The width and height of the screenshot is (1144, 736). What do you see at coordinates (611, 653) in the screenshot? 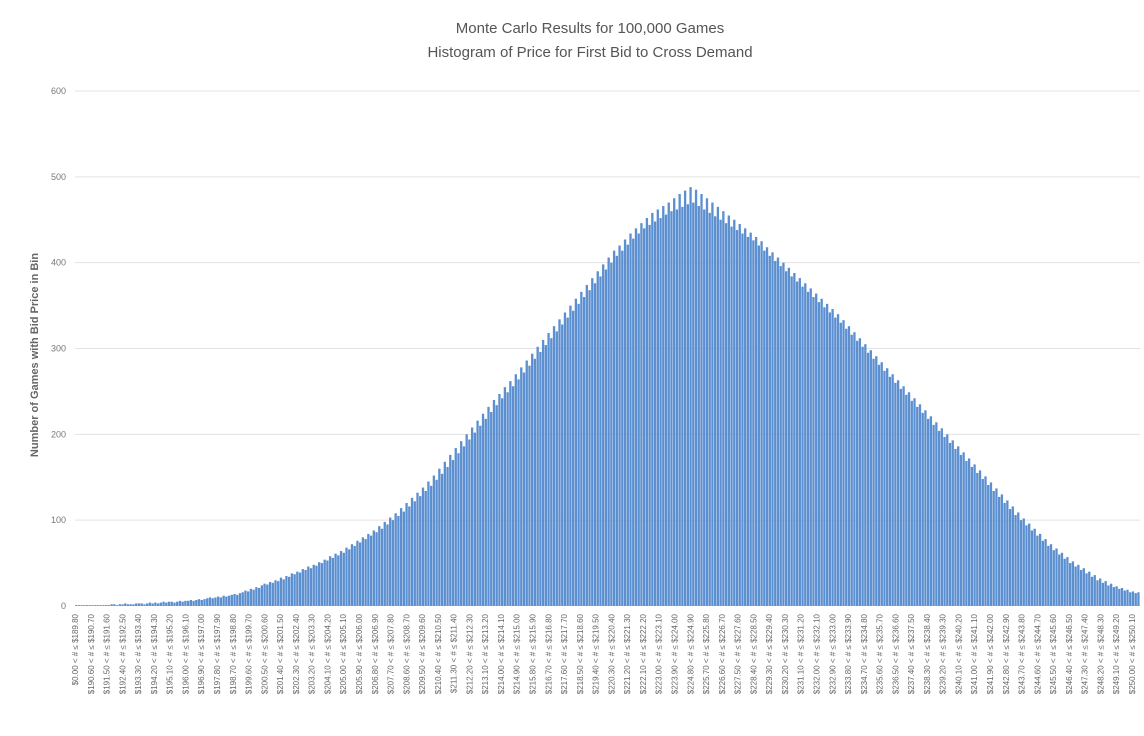
I see `x-tick-label: $220.30 < # ≤ $220.40` at bounding box center [611, 653].